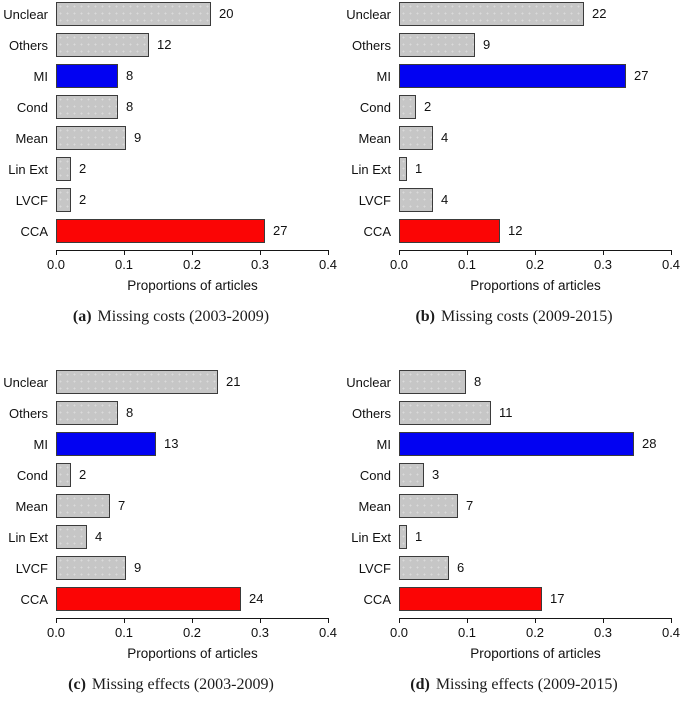 This screenshot has width=685, height=709. What do you see at coordinates (31, 568) in the screenshot?
I see `category-label: LVCF` at bounding box center [31, 568].